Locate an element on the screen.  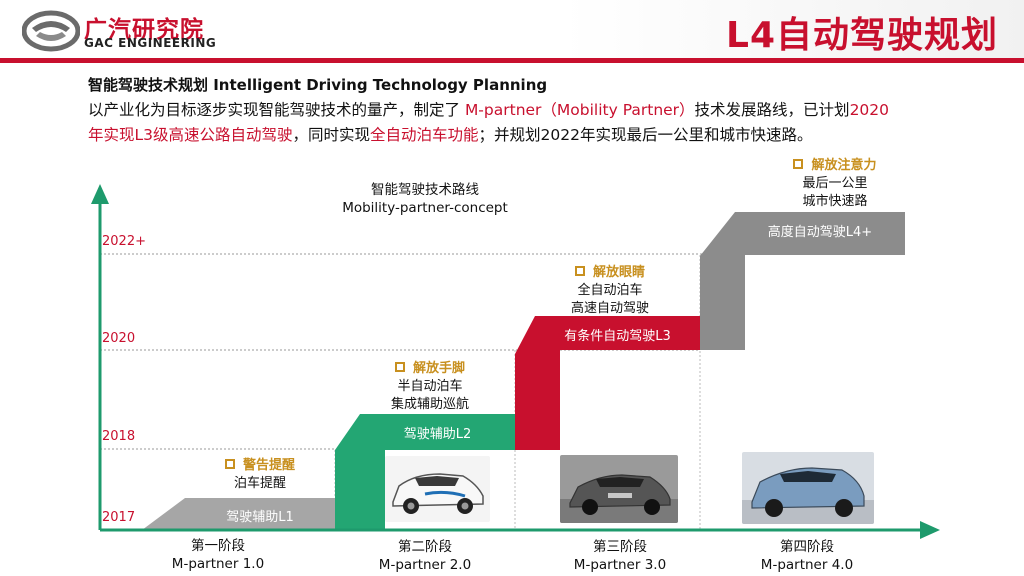
note-line: 最后一公里 is located at coordinates (835, 183).